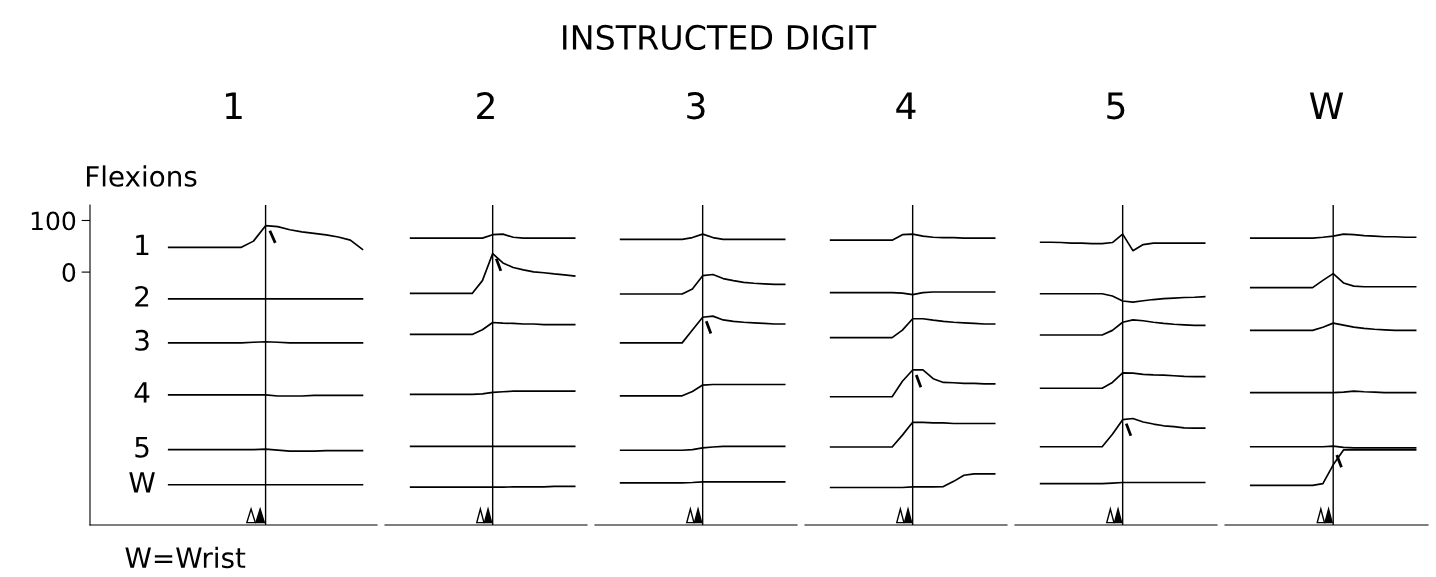 The width and height of the screenshot is (1436, 577). What do you see at coordinates (141, 176) in the screenshot?
I see `y-axis-title: Flexions` at bounding box center [141, 176].